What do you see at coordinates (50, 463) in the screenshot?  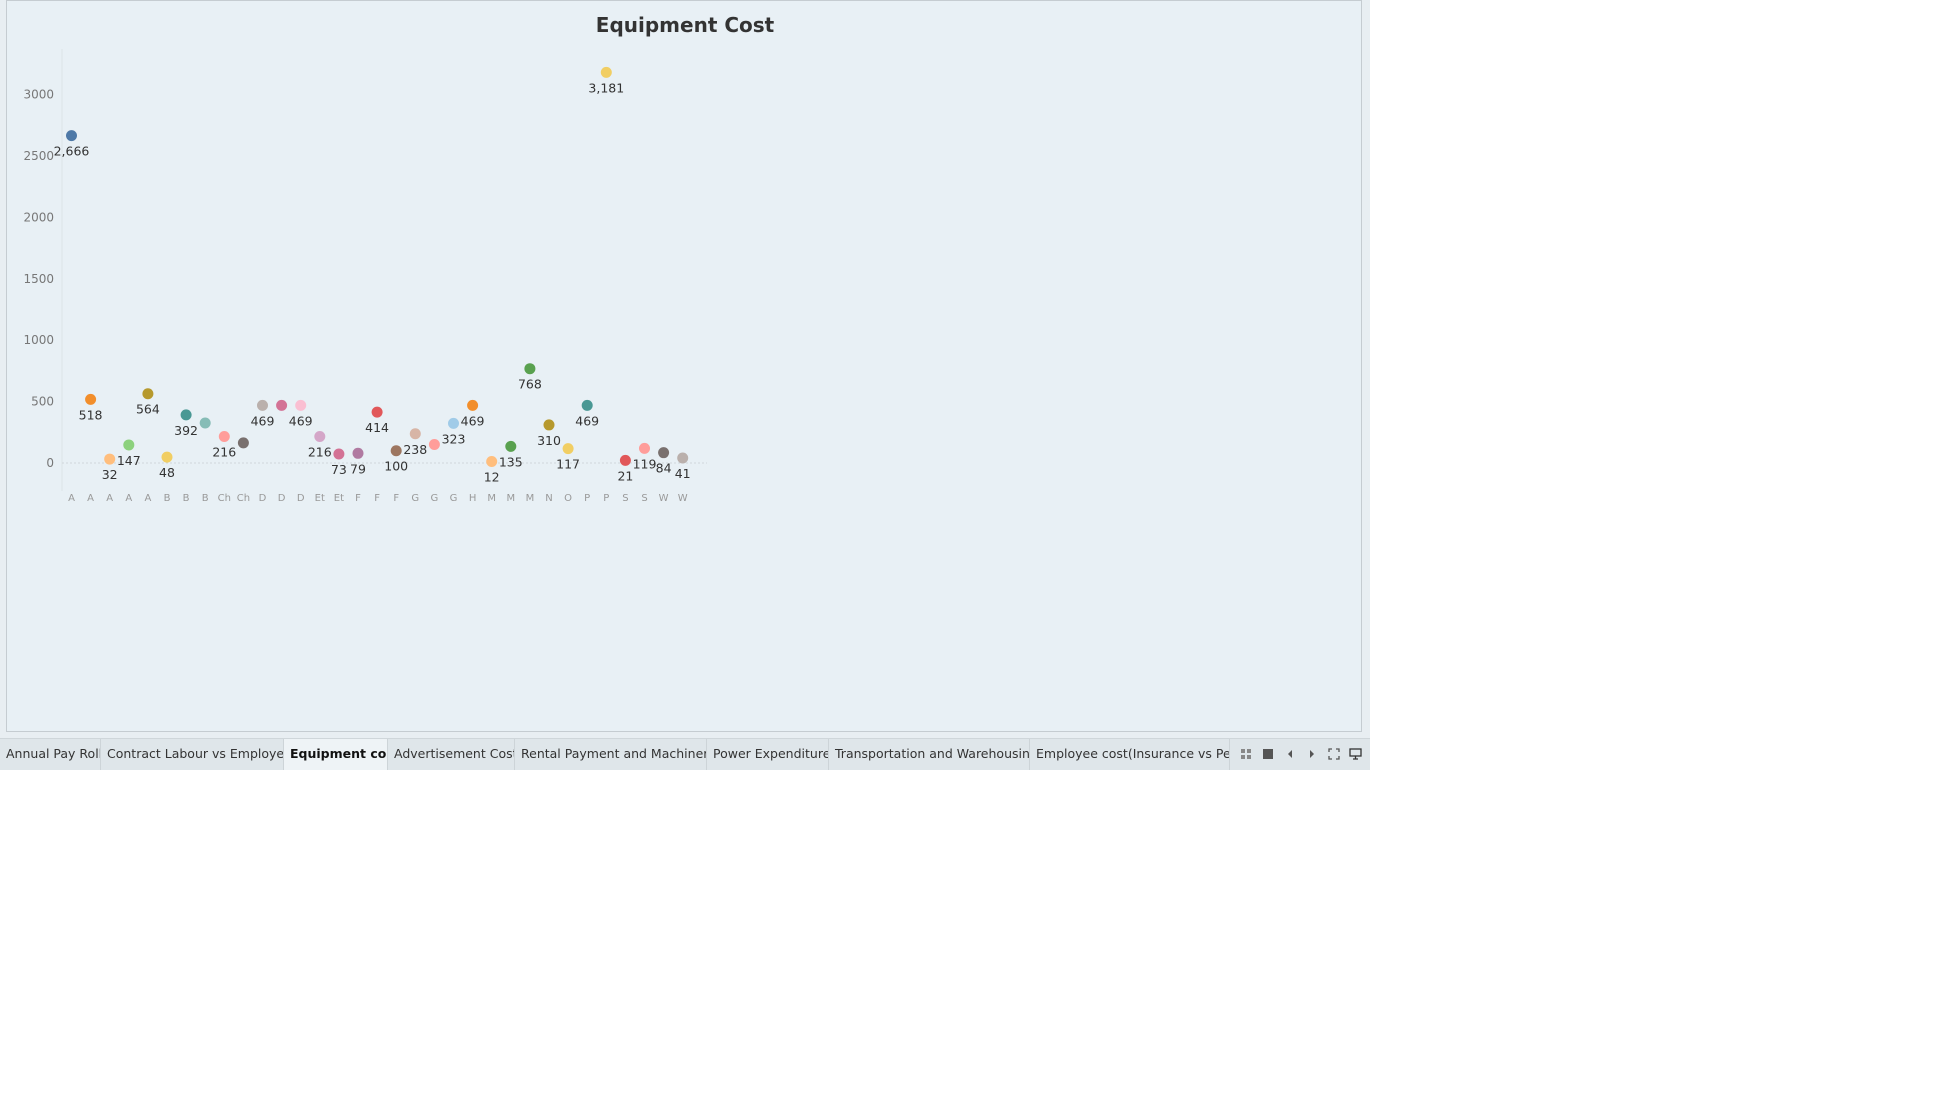 I see `y-tick-label: 0` at bounding box center [50, 463].